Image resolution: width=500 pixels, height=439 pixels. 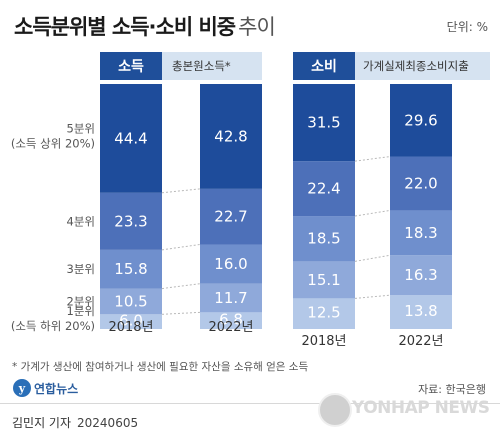 I want to click on data-label: 6.0, so click(x=131, y=321).